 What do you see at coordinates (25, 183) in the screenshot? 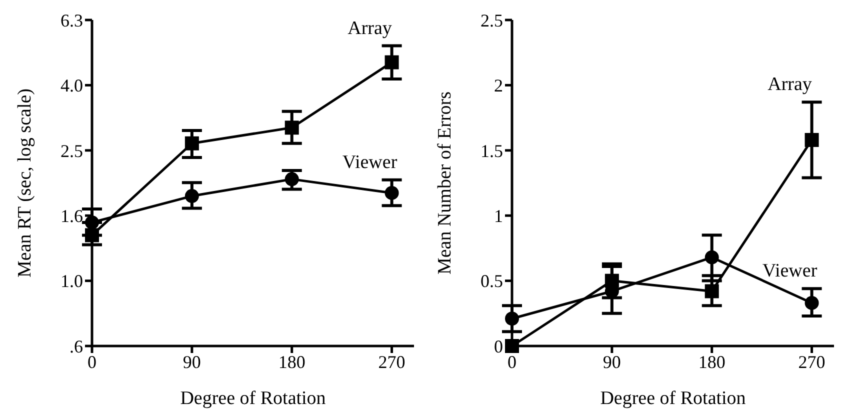
I see `y-axis-title: Mean RT (sec, log scale)` at bounding box center [25, 183].